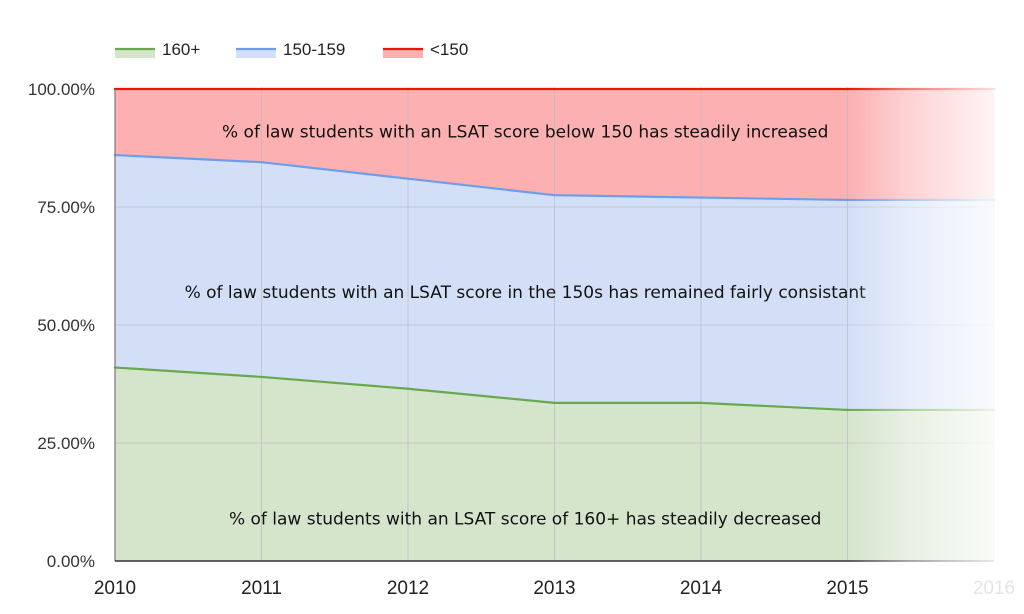  Describe the element at coordinates (701, 197) in the screenshot. I see `data-point-2-2014` at that location.